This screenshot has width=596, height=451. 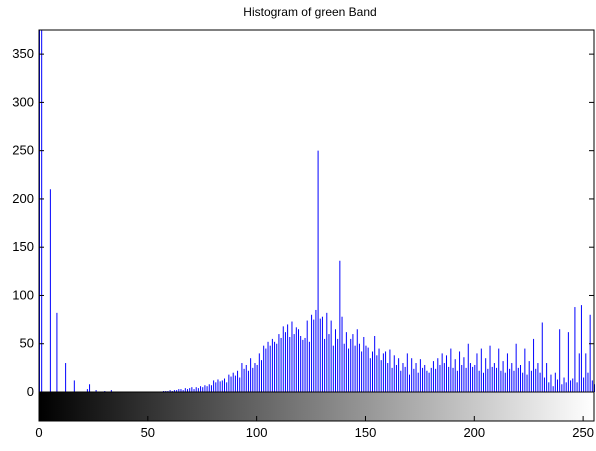 I want to click on colorbar, so click(x=316, y=406).